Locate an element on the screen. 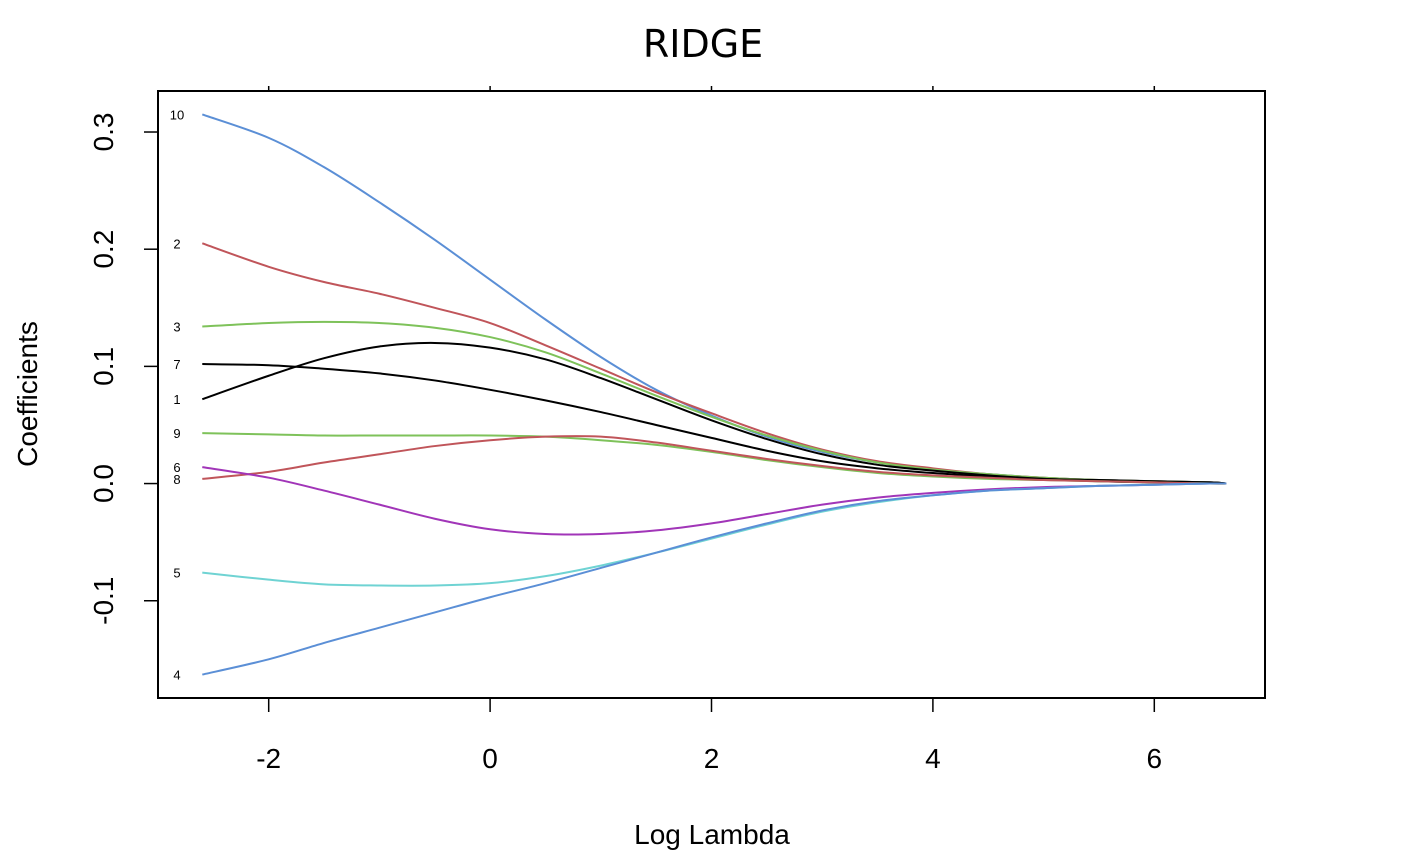 This screenshot has width=1410, height=855. series-label-5: 5 is located at coordinates (176, 573).